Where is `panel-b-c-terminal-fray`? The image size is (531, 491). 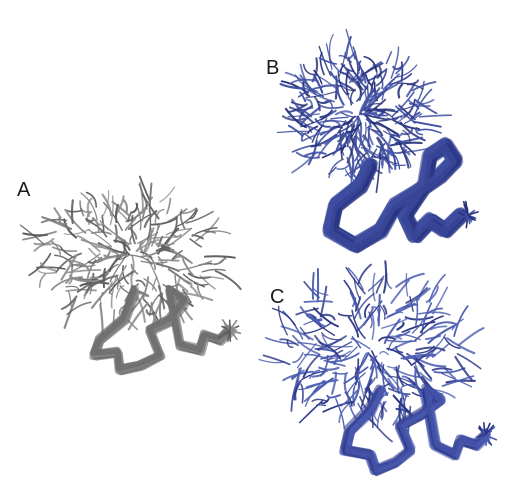
panel-b-c-terminal-fray is located at coordinates (468, 214).